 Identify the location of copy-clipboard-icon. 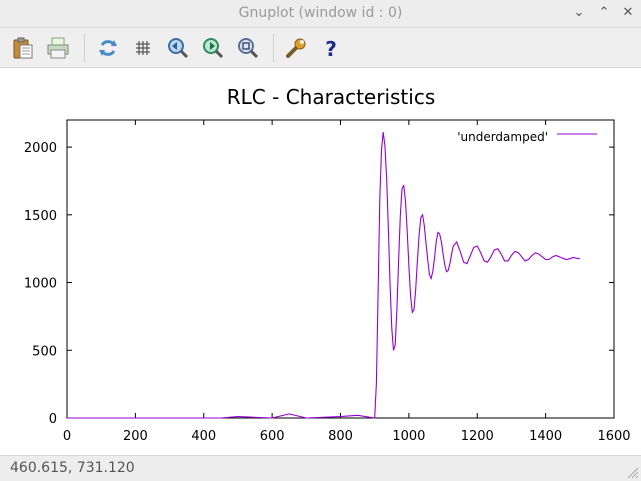
(23, 48).